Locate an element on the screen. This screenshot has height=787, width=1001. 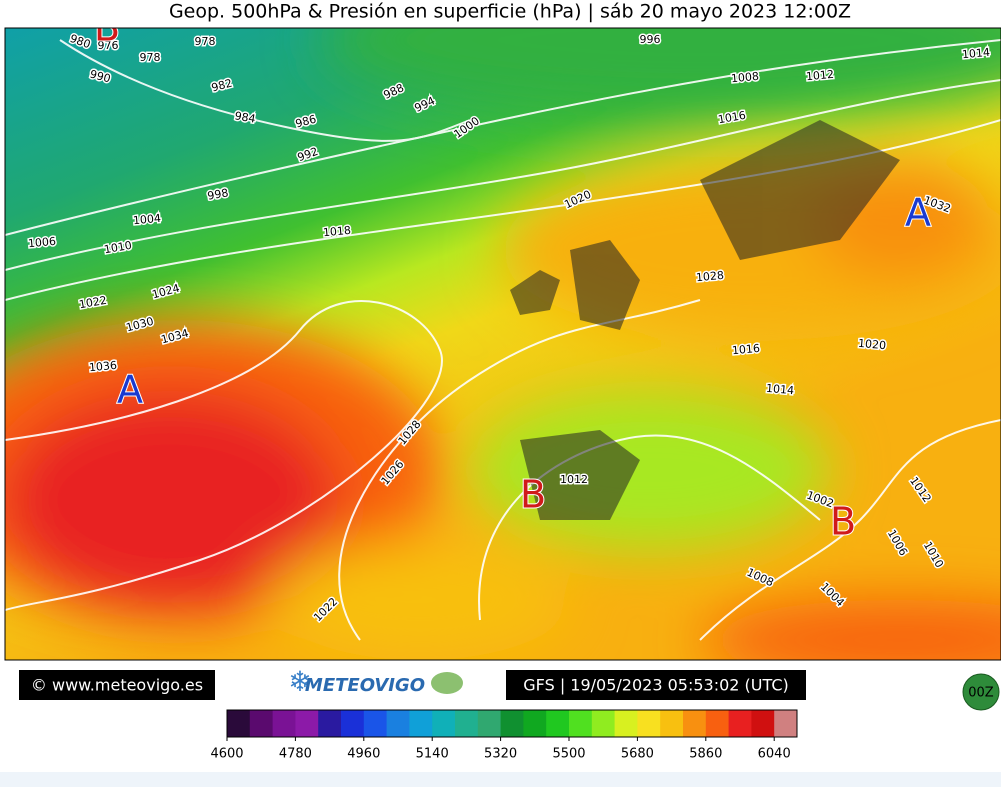
logo: METEOVIGO is located at coordinates (365, 685).